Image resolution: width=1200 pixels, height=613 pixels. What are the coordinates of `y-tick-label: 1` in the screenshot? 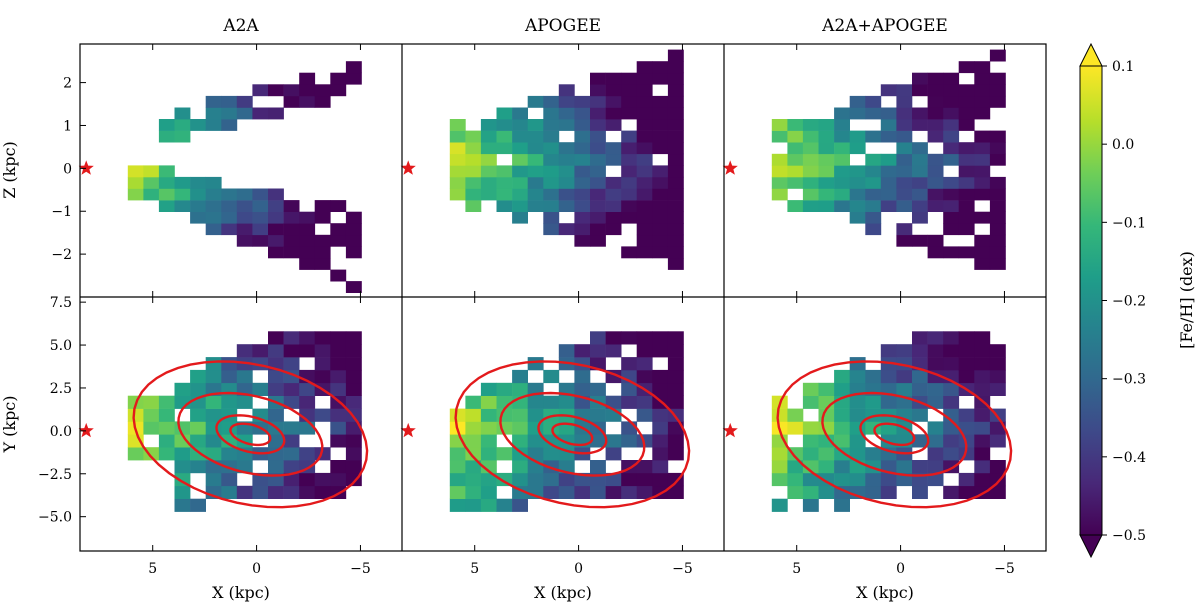 It's located at (67, 126).